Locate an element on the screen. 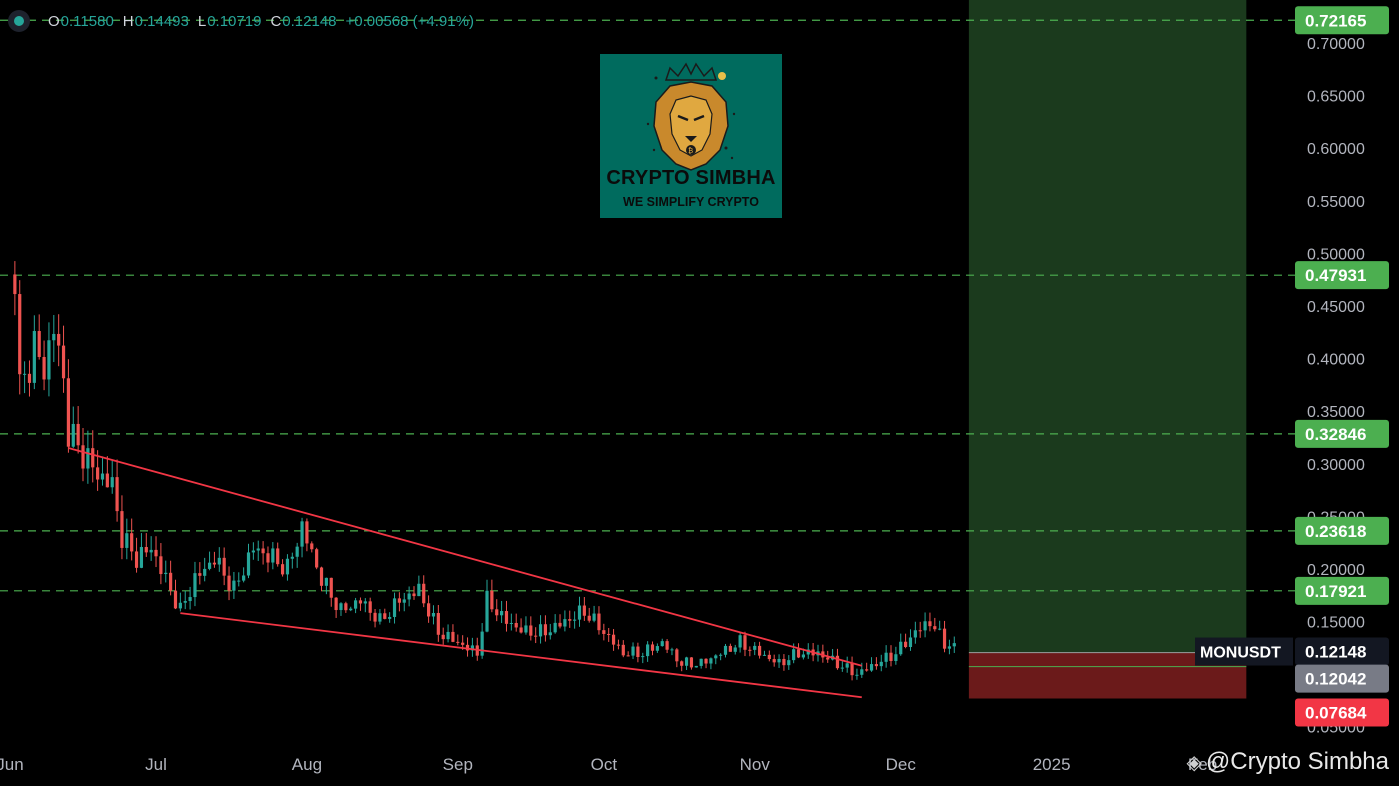 Image resolution: width=1399 pixels, height=786 pixels. symbol-label-box is located at coordinates (1244, 651).